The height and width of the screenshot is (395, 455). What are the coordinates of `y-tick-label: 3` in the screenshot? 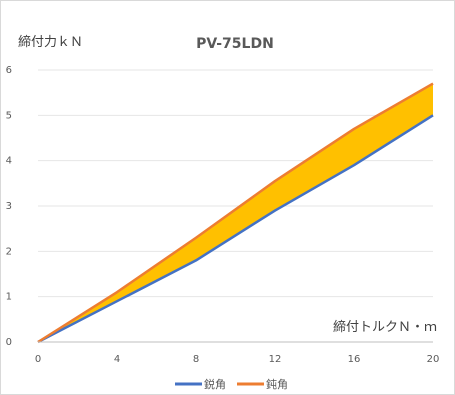 It's located at (9, 206).